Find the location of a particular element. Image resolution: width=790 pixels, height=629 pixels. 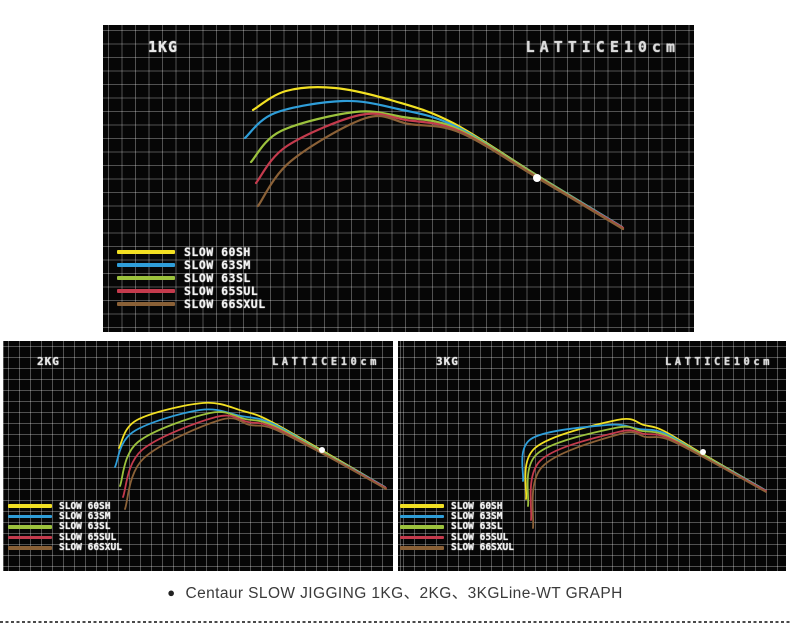

rod-curves-svg-3kg is located at coordinates (644, 473).